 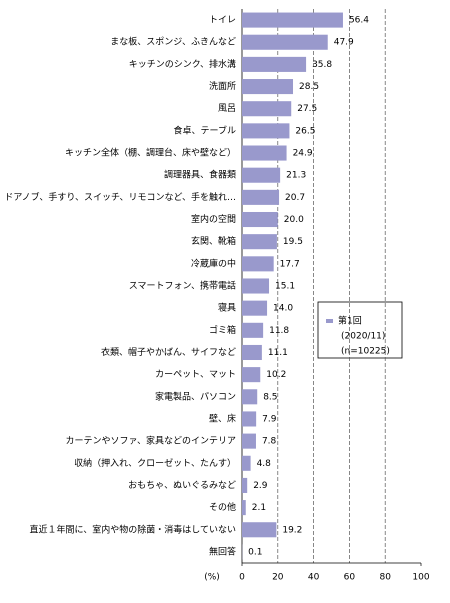 What do you see at coordinates (269, 419) in the screenshot?
I see `data-label: 7.9` at bounding box center [269, 419].